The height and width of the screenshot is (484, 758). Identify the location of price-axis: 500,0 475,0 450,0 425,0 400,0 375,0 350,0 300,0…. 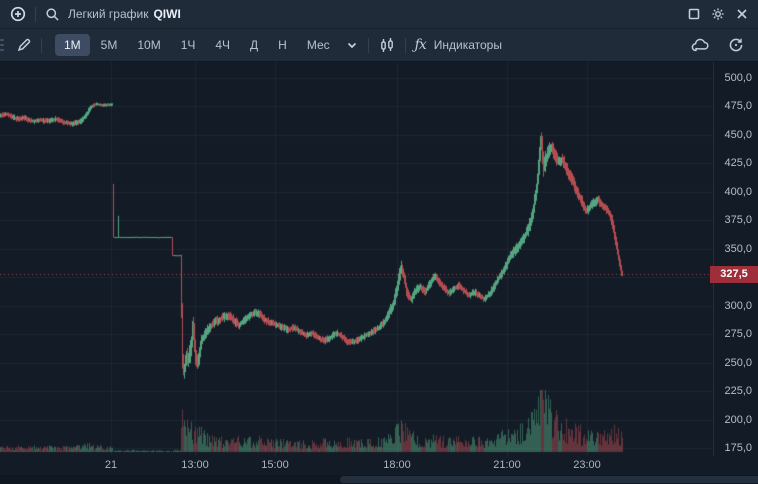
(735, 259).